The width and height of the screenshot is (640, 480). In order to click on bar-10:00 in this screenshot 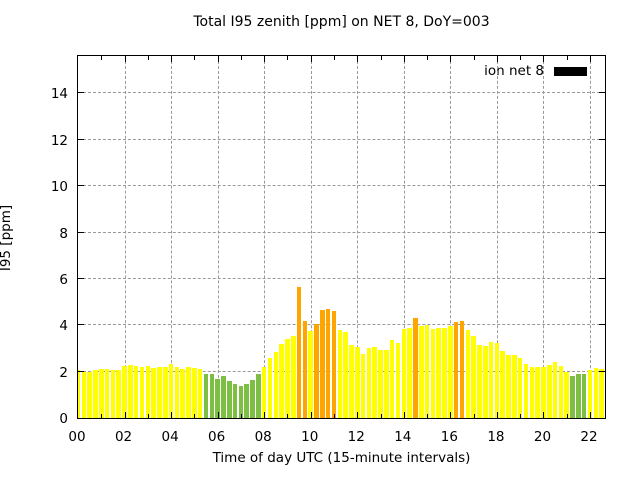, I will do `click(311, 374)`.